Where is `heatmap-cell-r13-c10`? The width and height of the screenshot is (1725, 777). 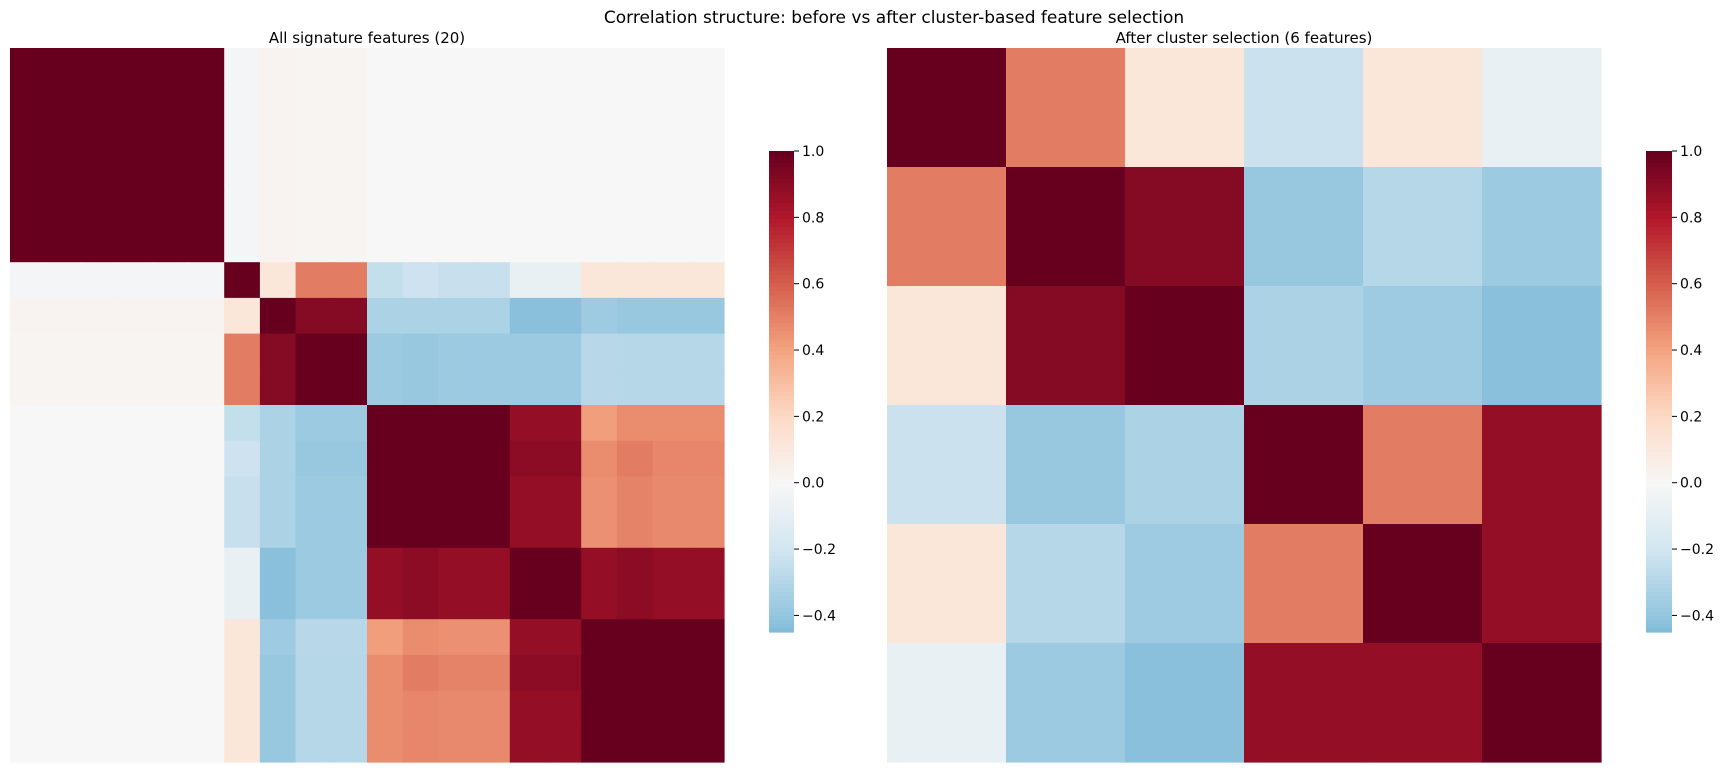 heatmap-cell-r13-c10 is located at coordinates (385, 530).